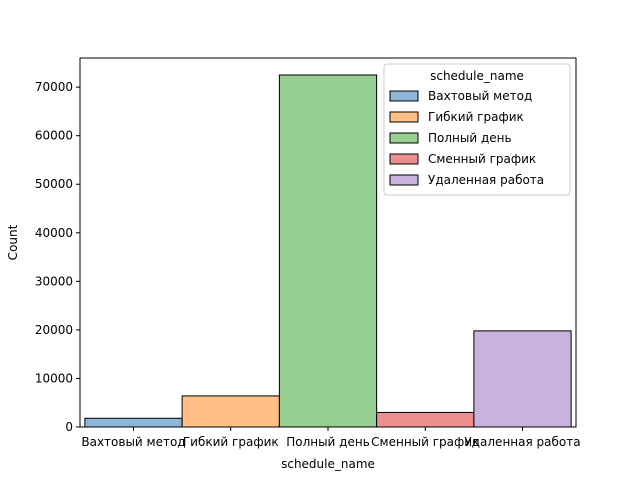  I want to click on y-tick-label-7: 70000, so click(54, 87).